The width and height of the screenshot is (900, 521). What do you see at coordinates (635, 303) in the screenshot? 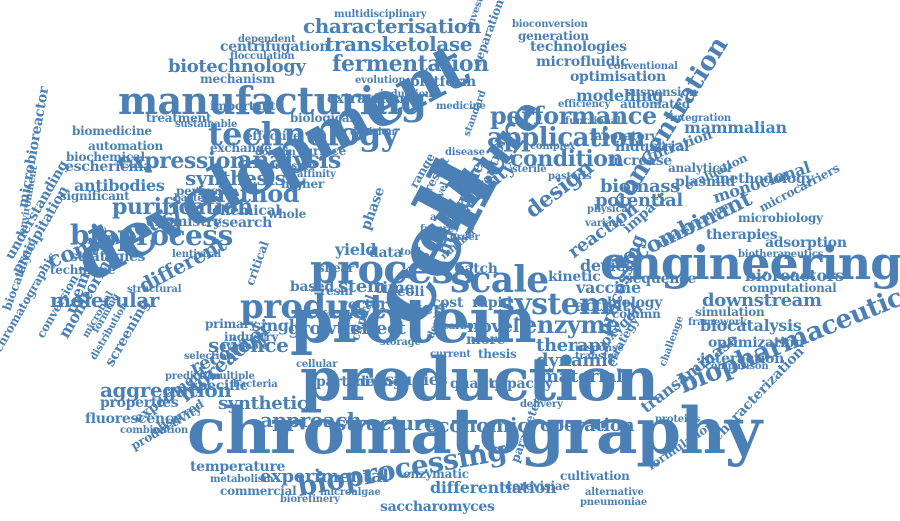
I see `word-biology: biology` at bounding box center [635, 303].